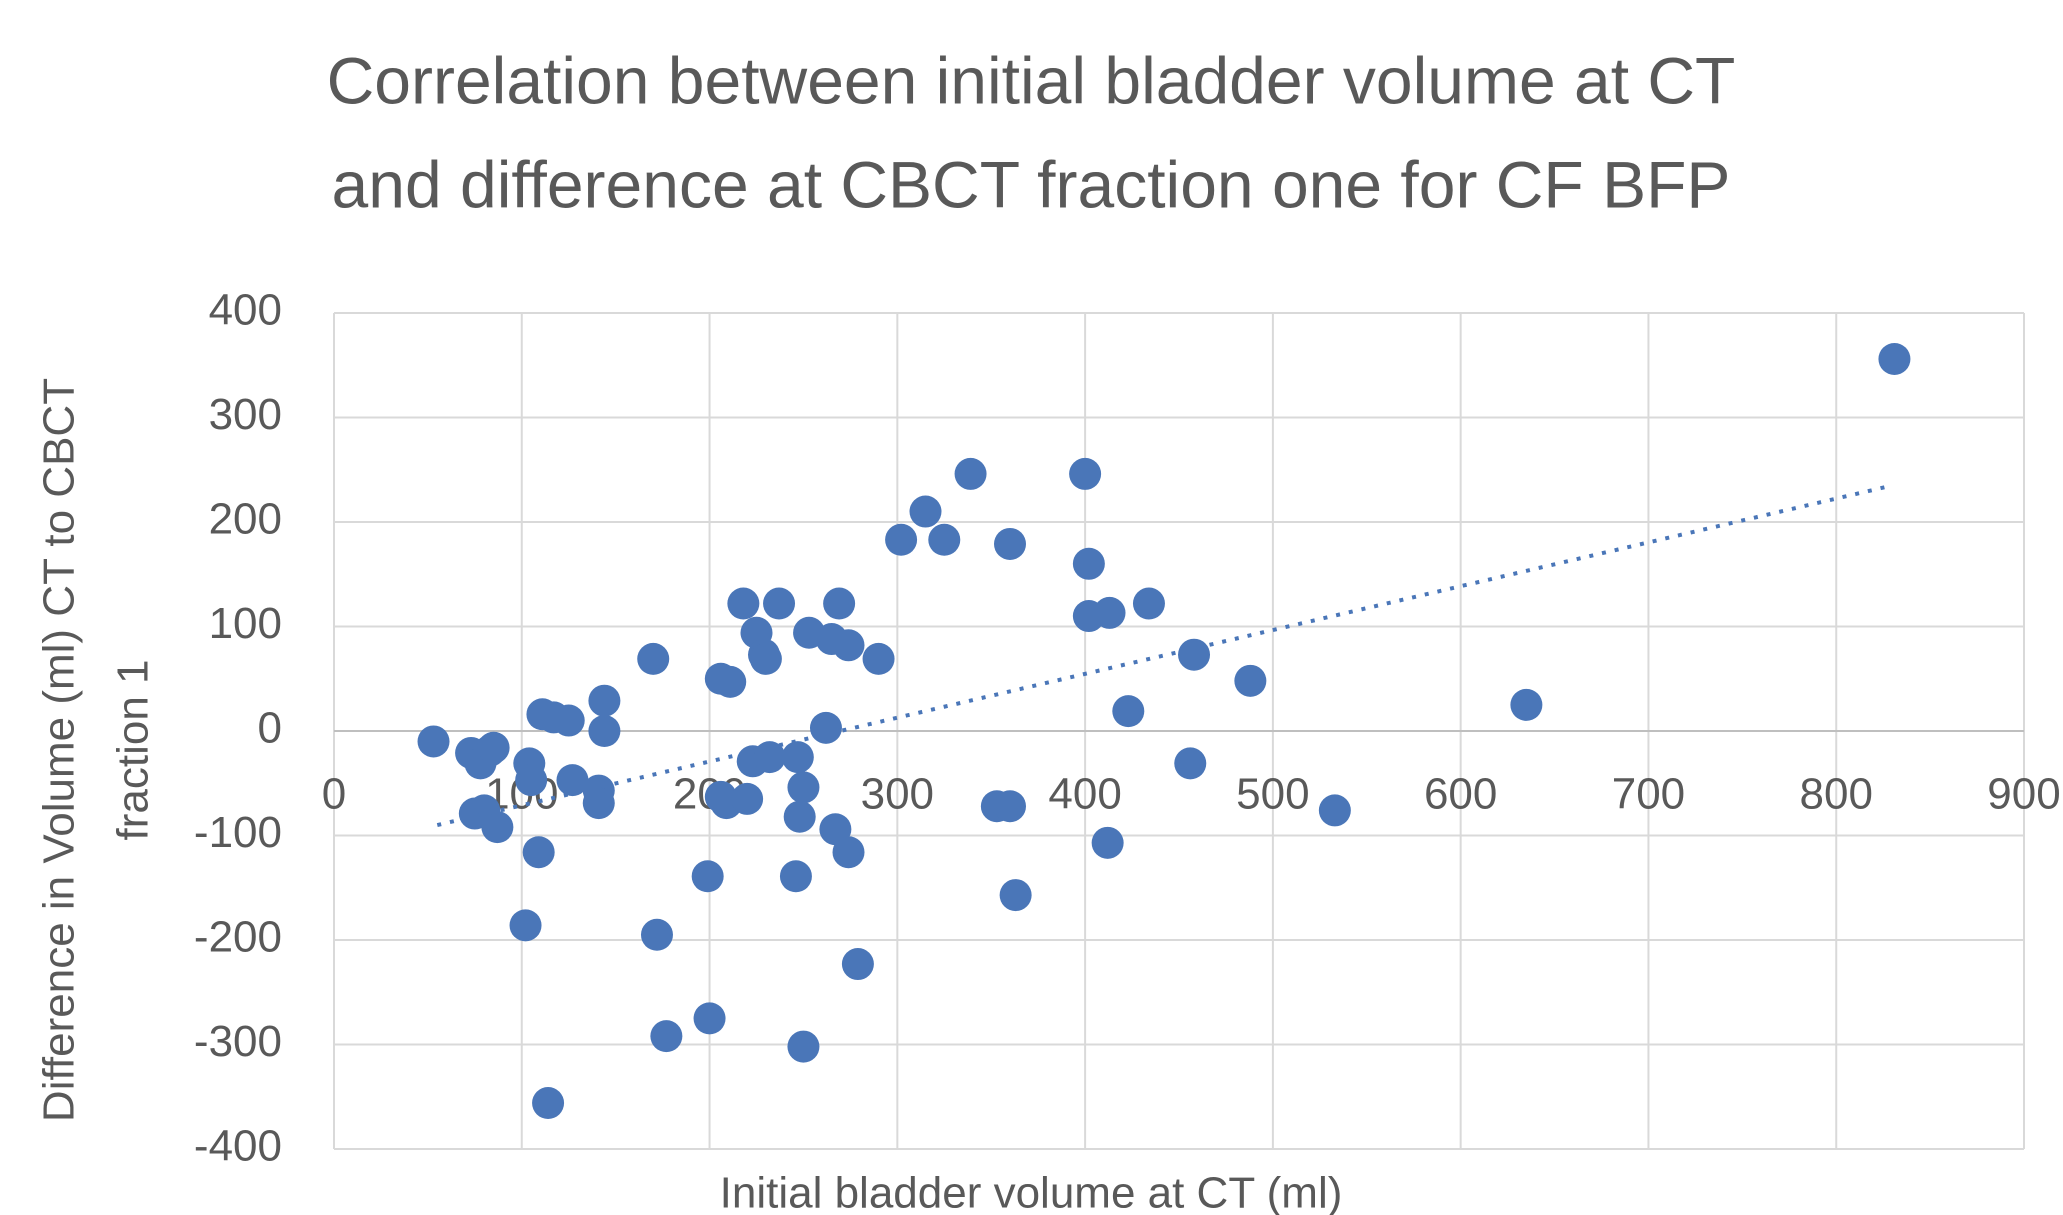 The width and height of the screenshot is (2063, 1215). What do you see at coordinates (897, 794) in the screenshot?
I see `x-tick-label: 300` at bounding box center [897, 794].